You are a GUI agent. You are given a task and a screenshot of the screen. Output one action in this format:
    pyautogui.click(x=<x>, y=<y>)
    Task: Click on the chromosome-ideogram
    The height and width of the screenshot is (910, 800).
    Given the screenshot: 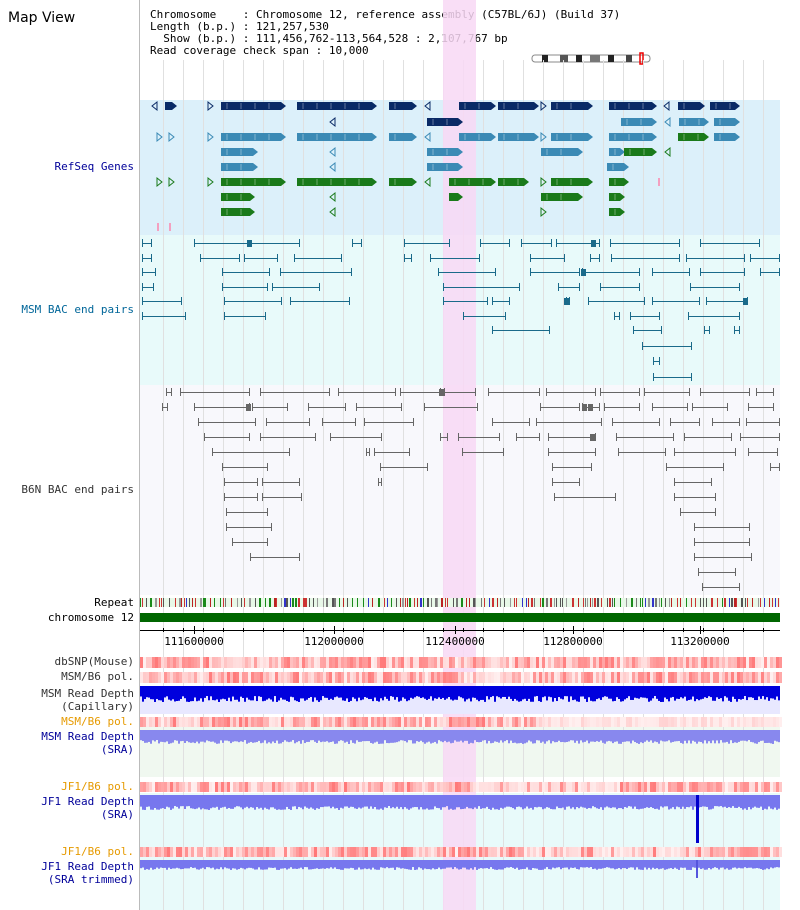 What is the action you would take?
    pyautogui.click(x=592, y=59)
    